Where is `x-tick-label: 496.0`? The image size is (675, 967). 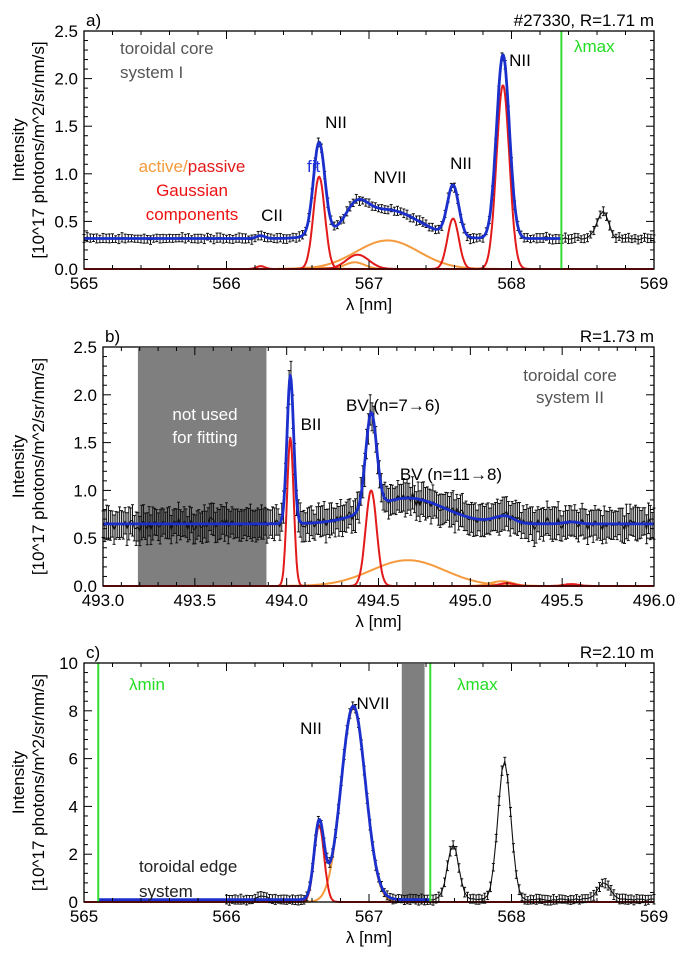
x-tick-label: 496.0 is located at coordinates (654, 600).